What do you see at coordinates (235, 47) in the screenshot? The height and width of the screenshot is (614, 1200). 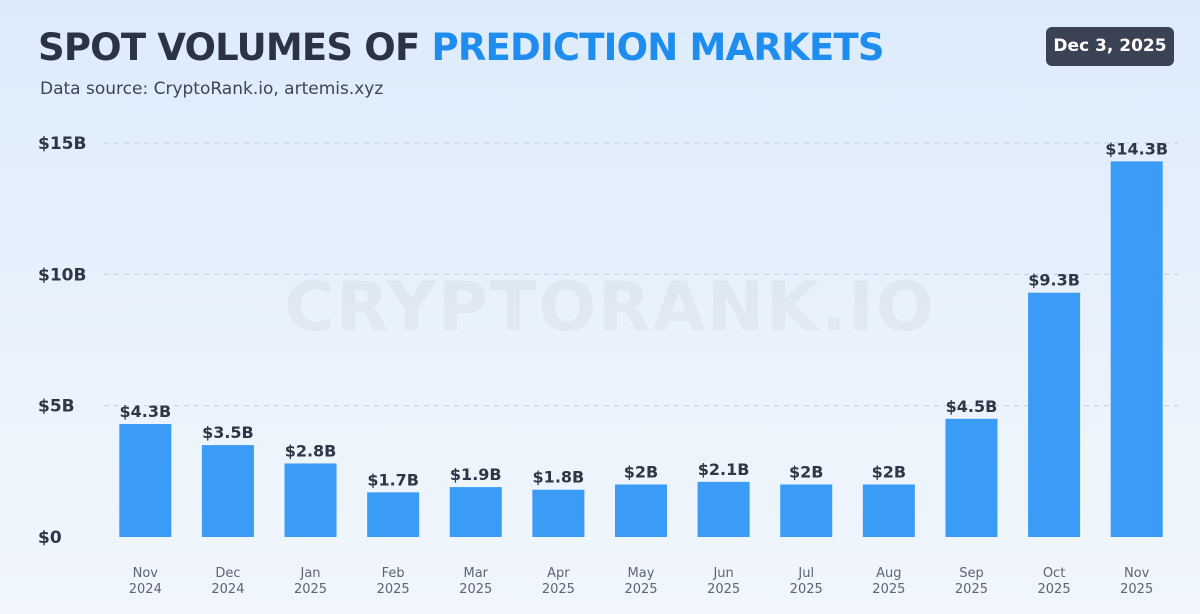 I see `chart-title-part1: SPOT VOLUMES OF` at bounding box center [235, 47].